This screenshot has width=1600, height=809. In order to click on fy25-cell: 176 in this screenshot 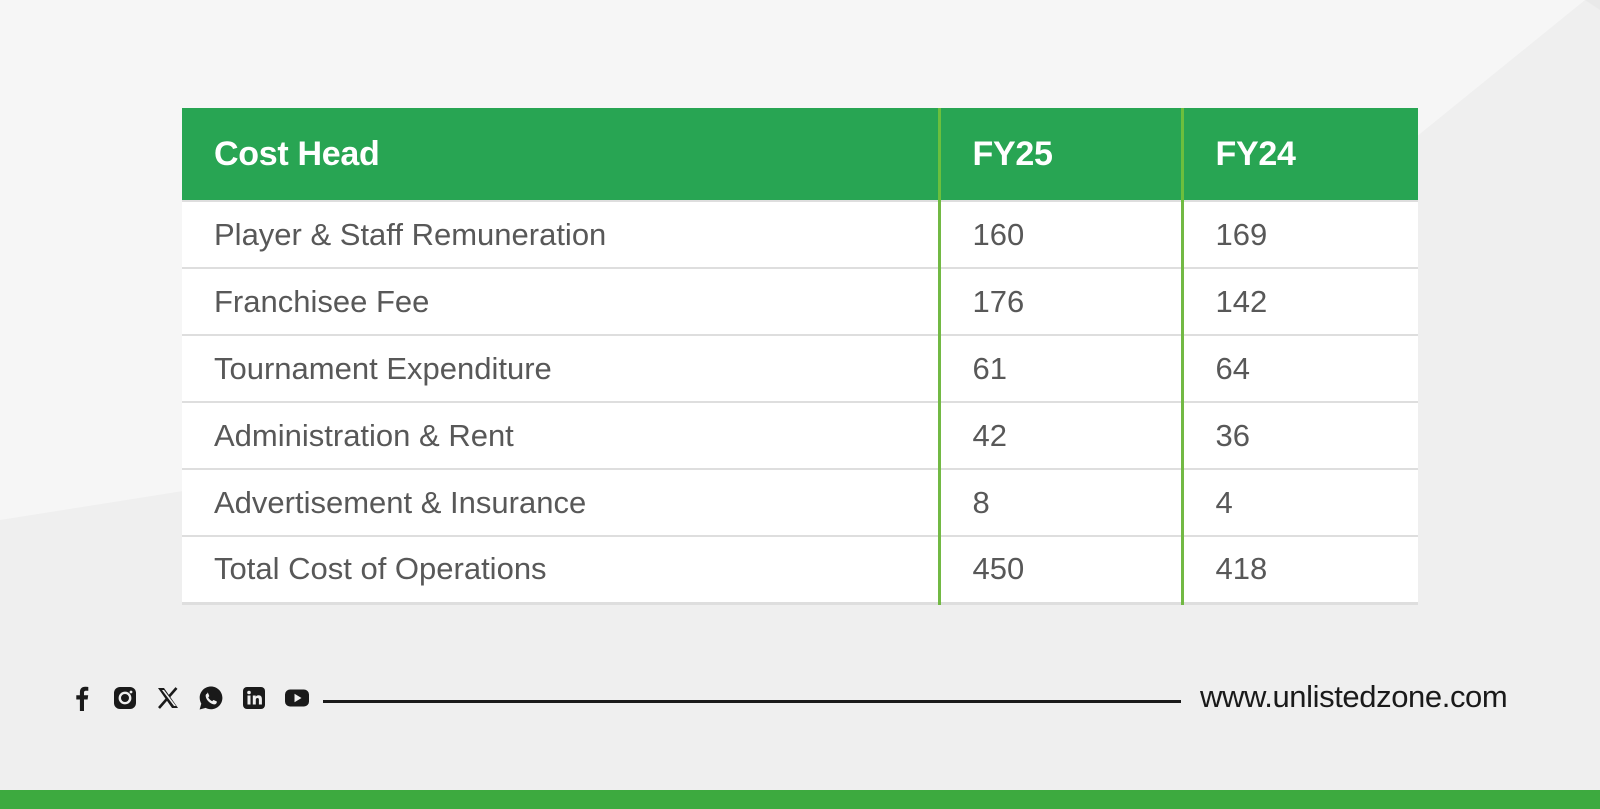, I will do `click(1059, 301)`.